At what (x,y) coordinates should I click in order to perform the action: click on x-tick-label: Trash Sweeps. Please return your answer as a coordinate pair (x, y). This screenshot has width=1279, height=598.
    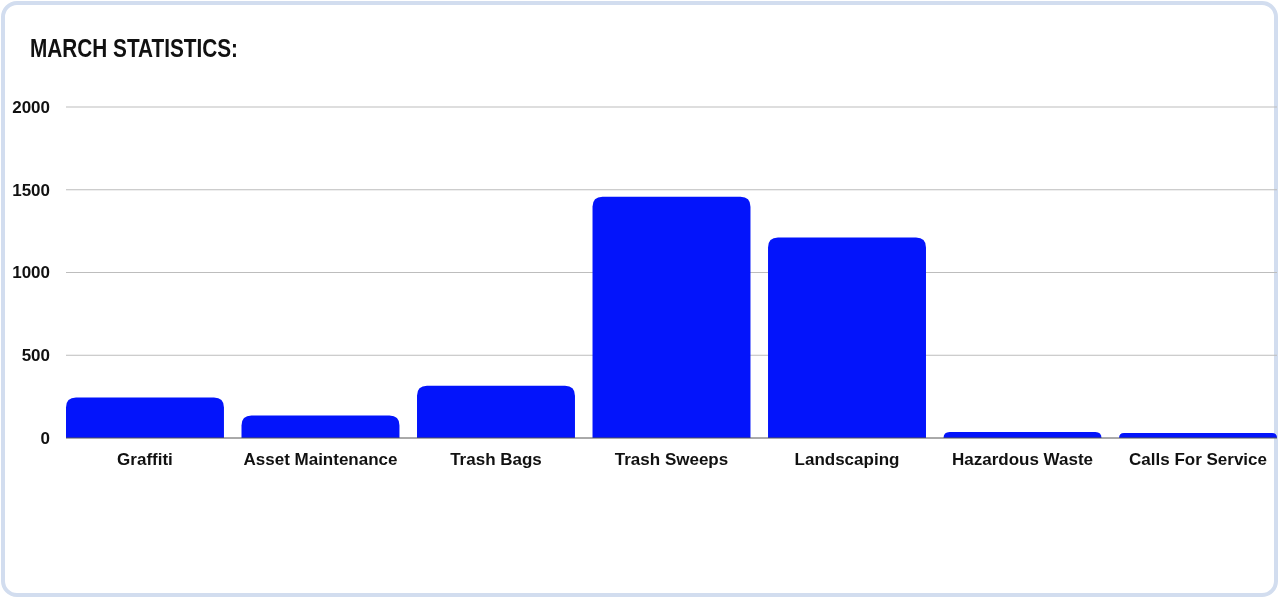
    Looking at the image, I should click on (671, 459).